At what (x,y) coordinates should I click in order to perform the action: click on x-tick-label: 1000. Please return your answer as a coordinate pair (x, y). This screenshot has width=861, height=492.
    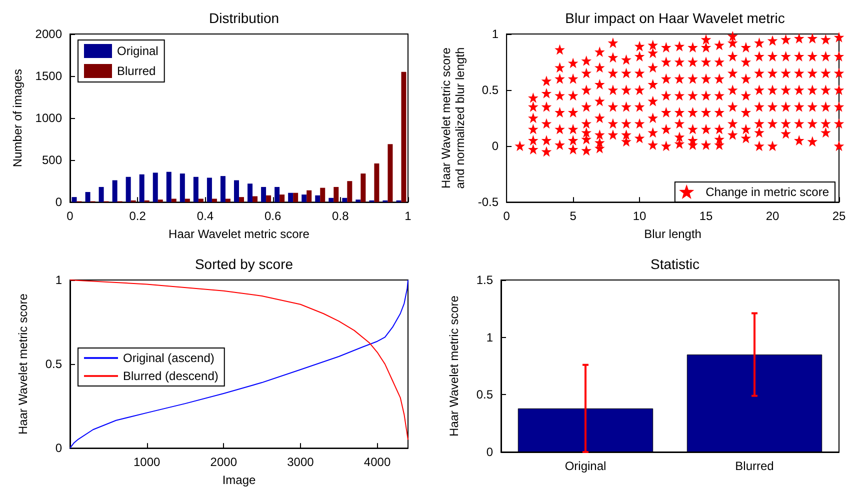
    Looking at the image, I should click on (146, 462).